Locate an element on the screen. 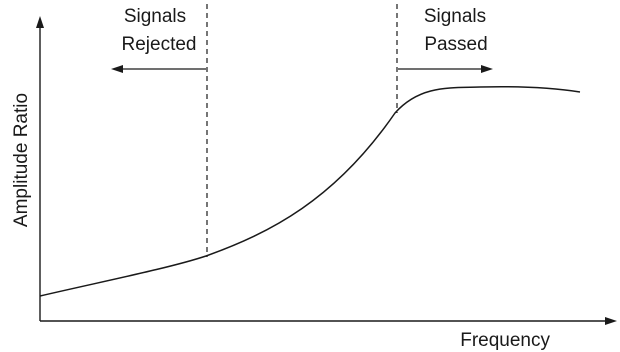 Image resolution: width=620 pixels, height=352 pixels. signals-passed-label-line1: Signals is located at coordinates (455, 16).